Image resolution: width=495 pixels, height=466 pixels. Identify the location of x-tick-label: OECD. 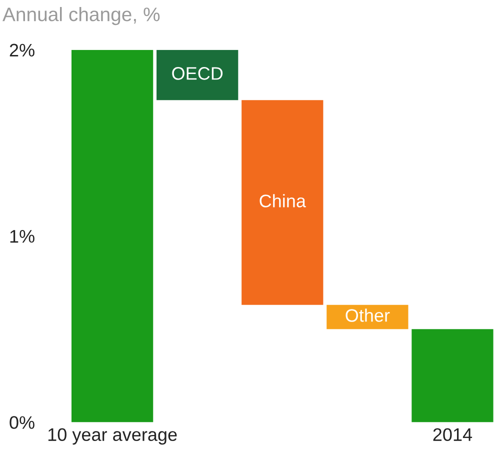
(197, 73).